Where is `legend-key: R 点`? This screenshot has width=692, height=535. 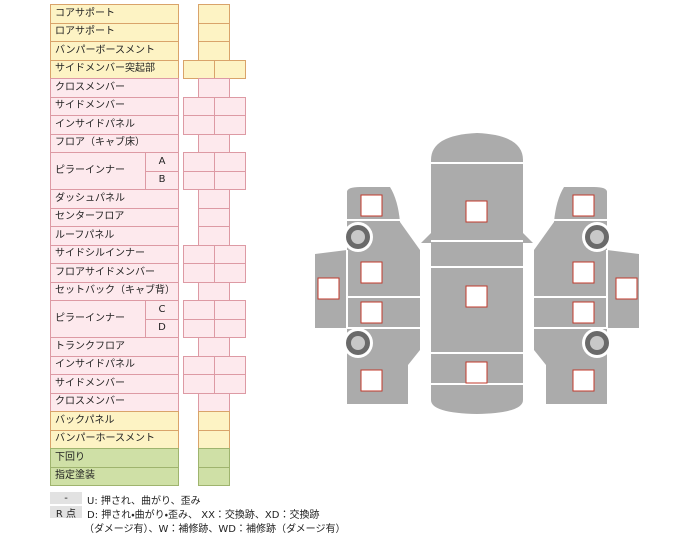 legend-key: R 点 is located at coordinates (66, 513).